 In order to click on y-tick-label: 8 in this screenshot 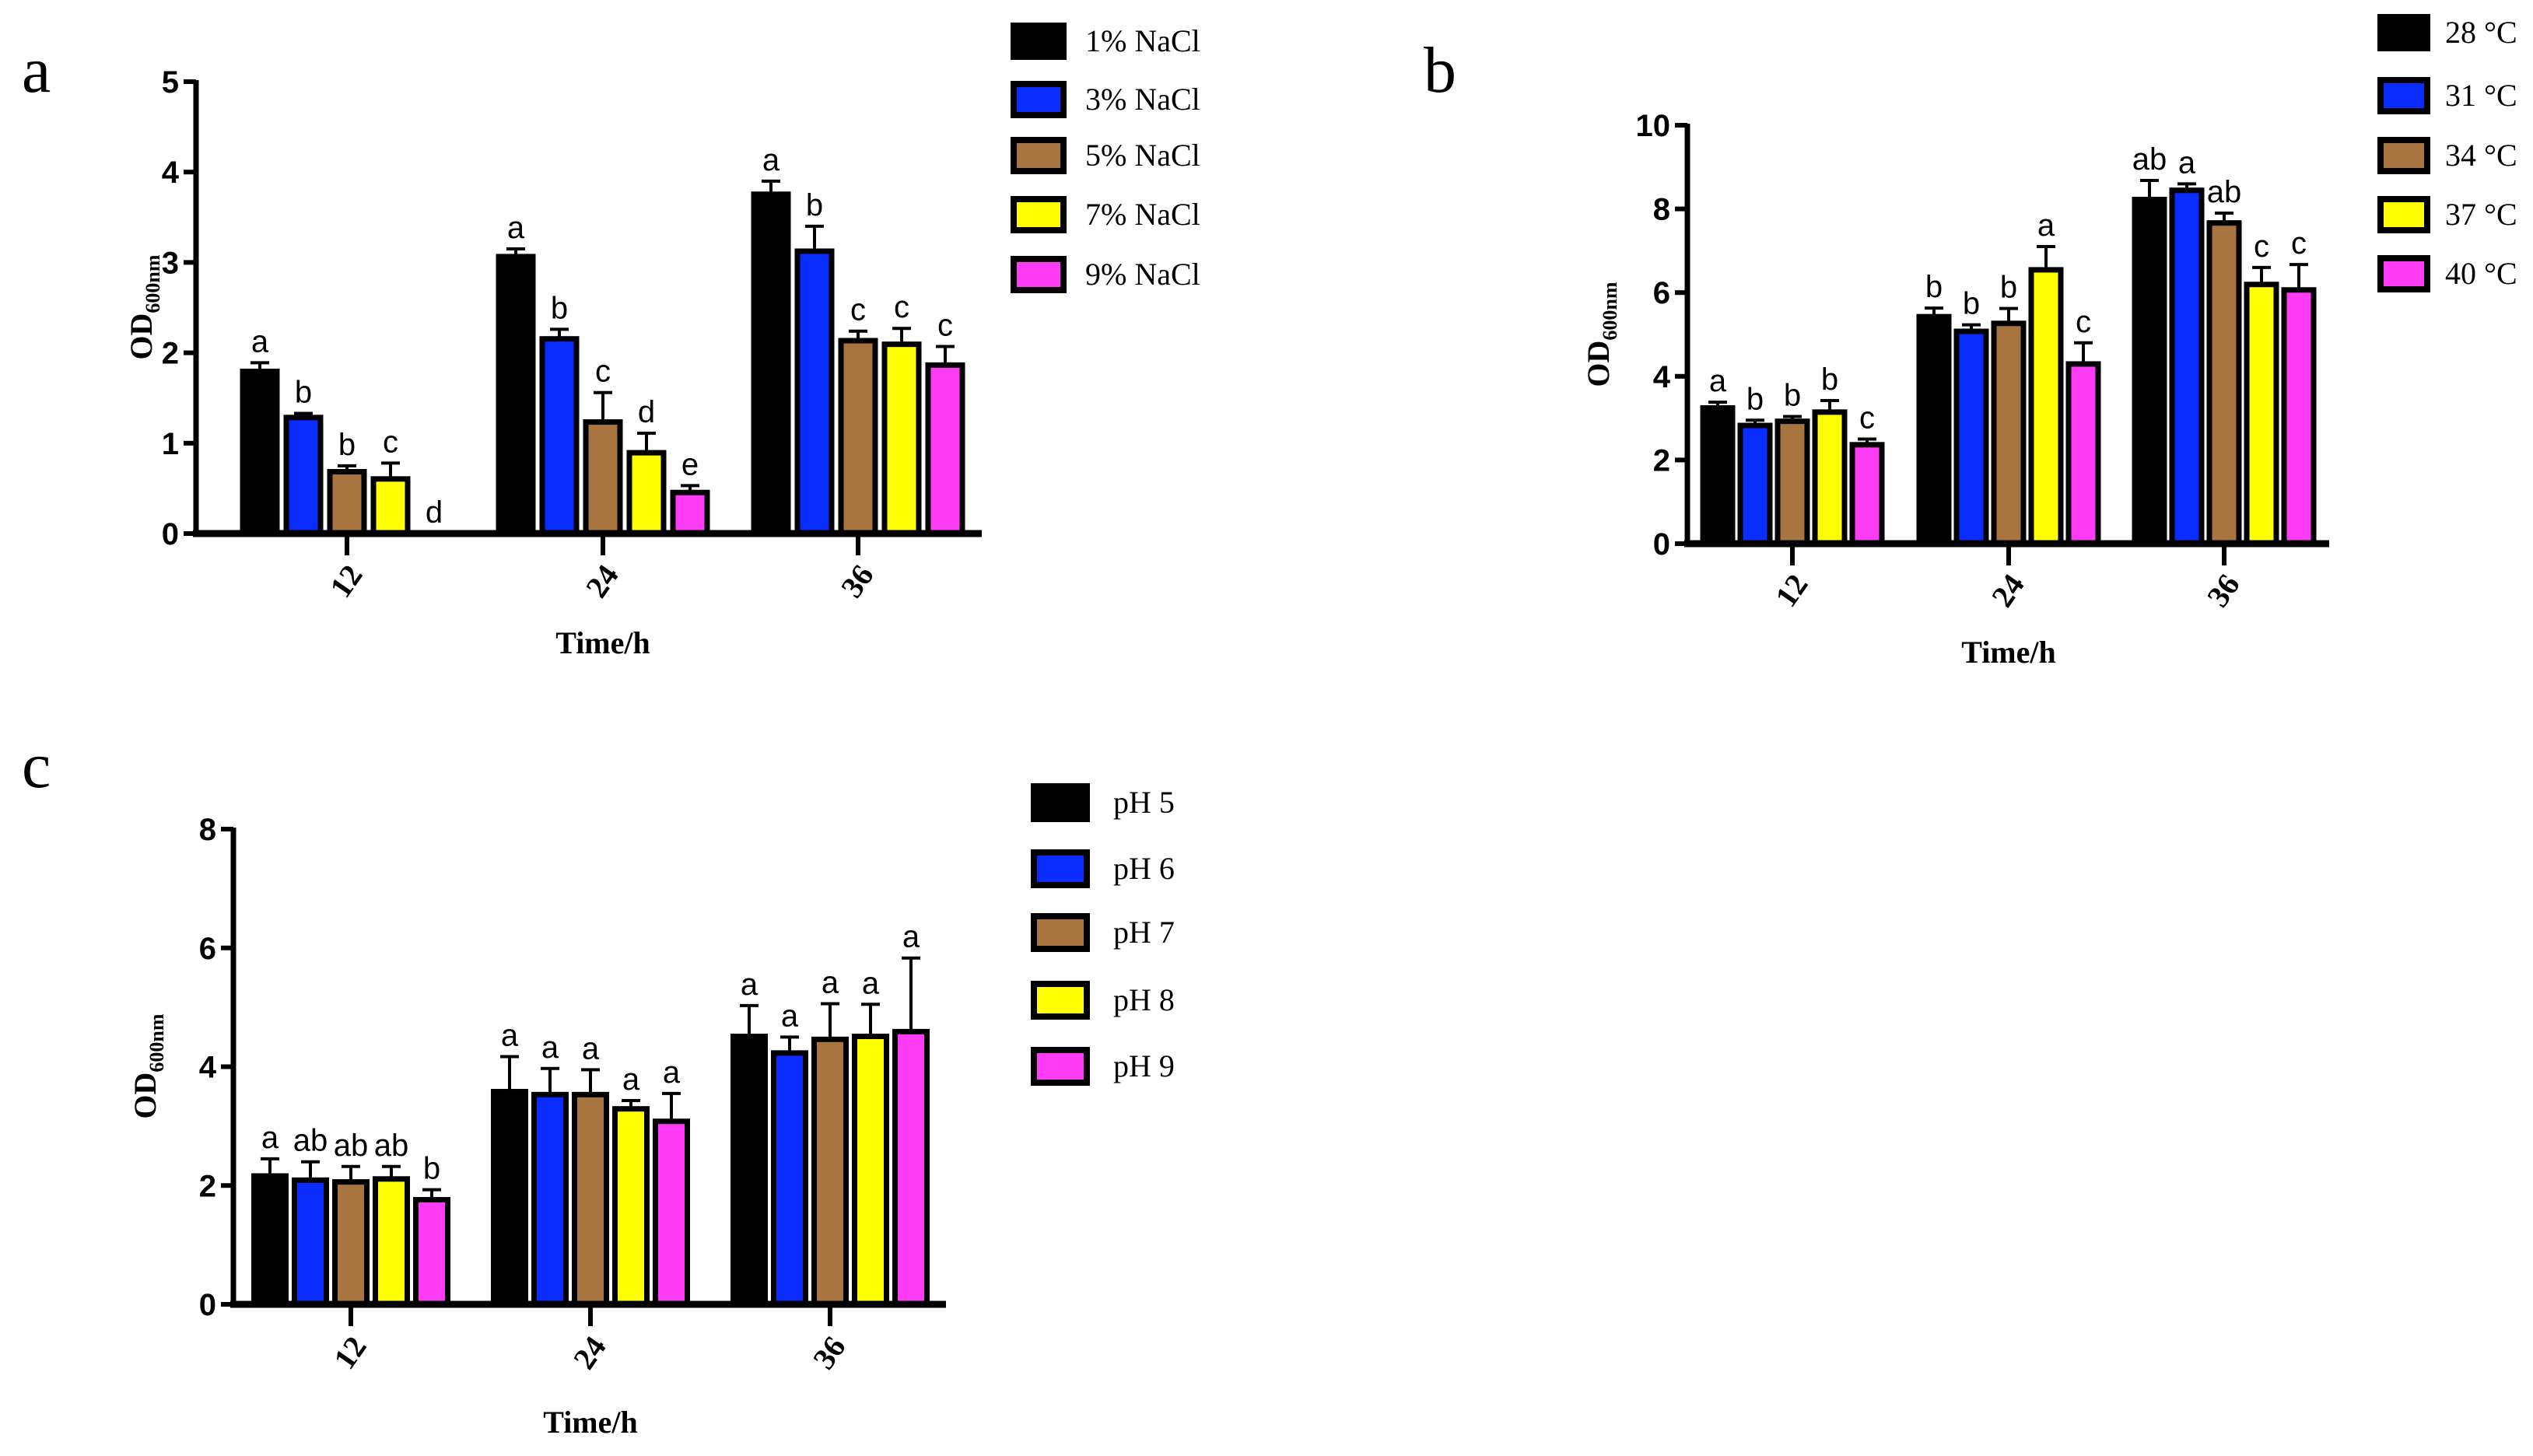, I will do `click(207, 830)`.